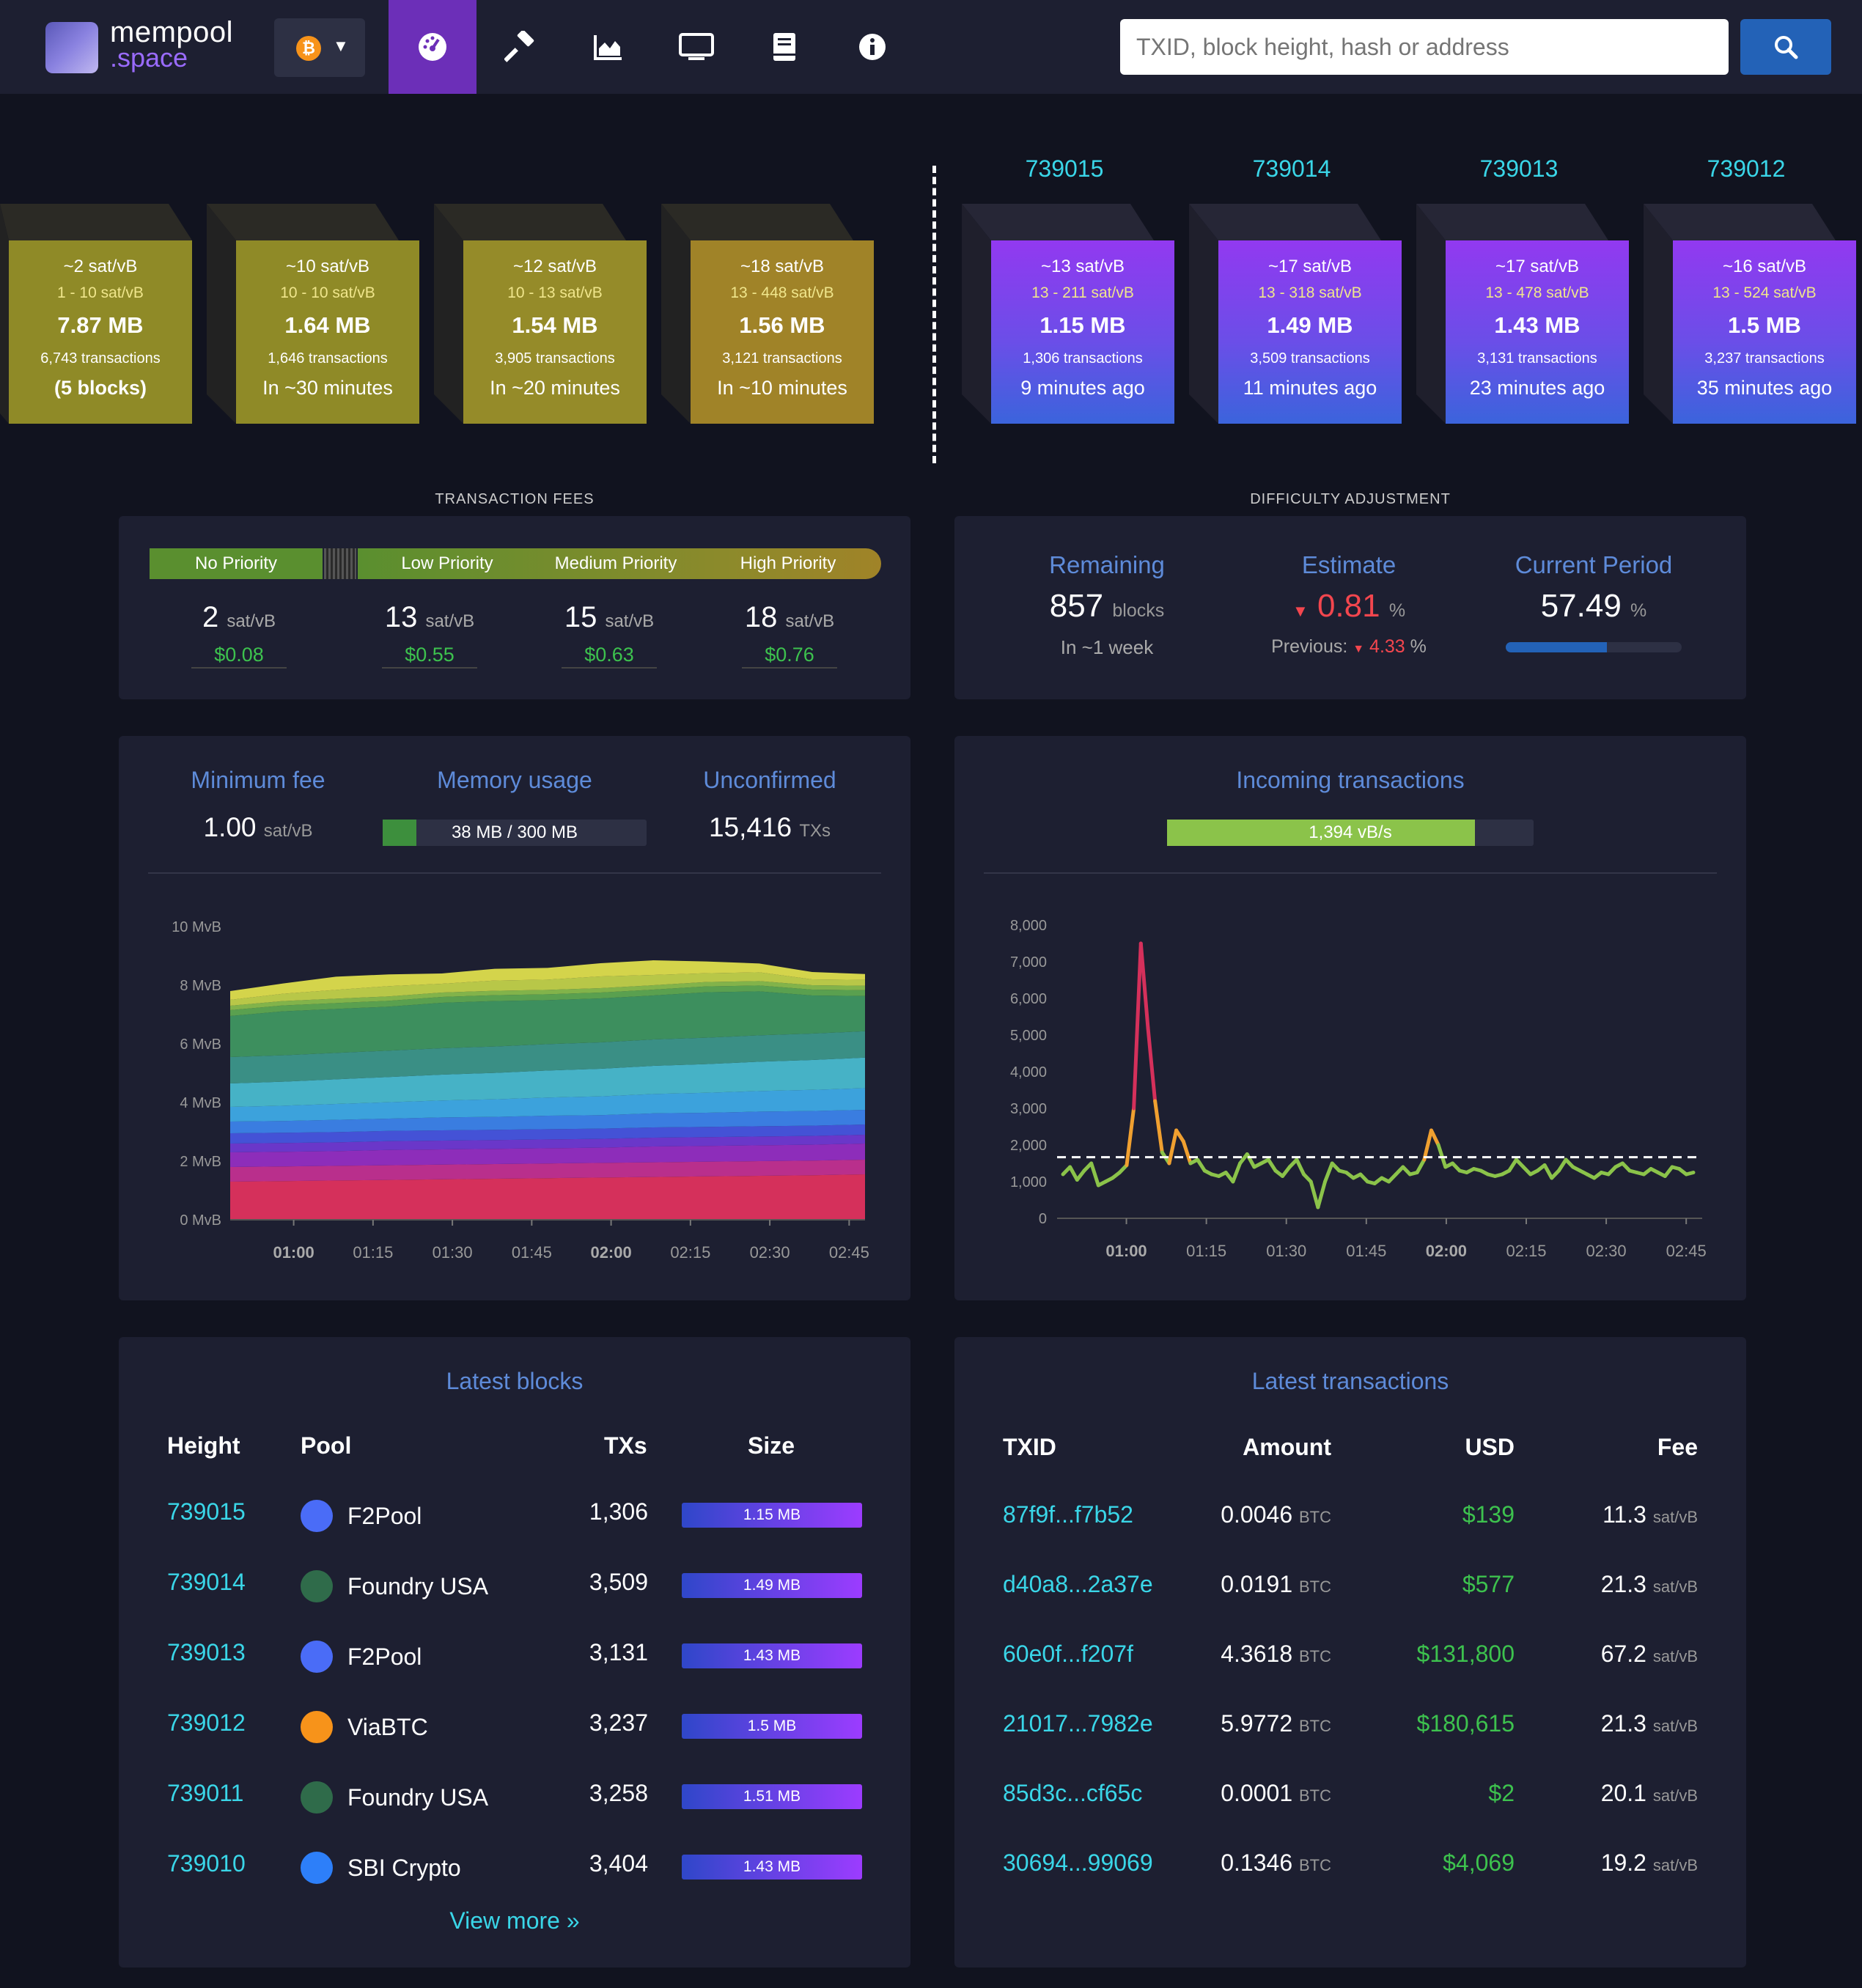 The image size is (1862, 1988). I want to click on tx-amount: 5.9772 BTC, so click(1276, 1723).